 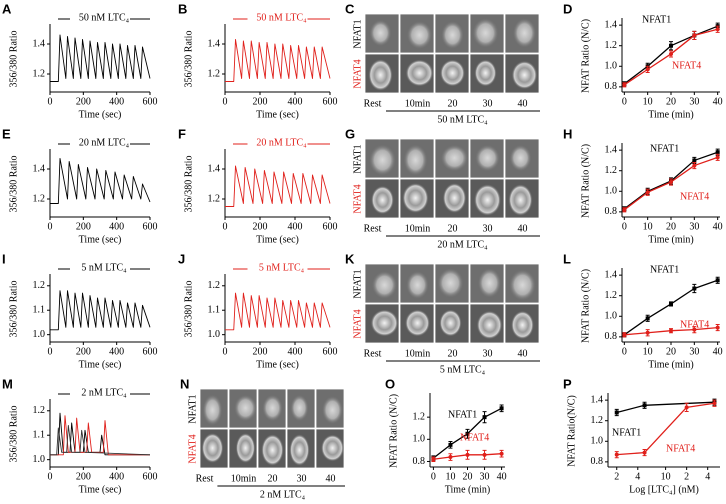 What do you see at coordinates (467, 489) in the screenshot?
I see `x-axis-label: Time (min)` at bounding box center [467, 489].